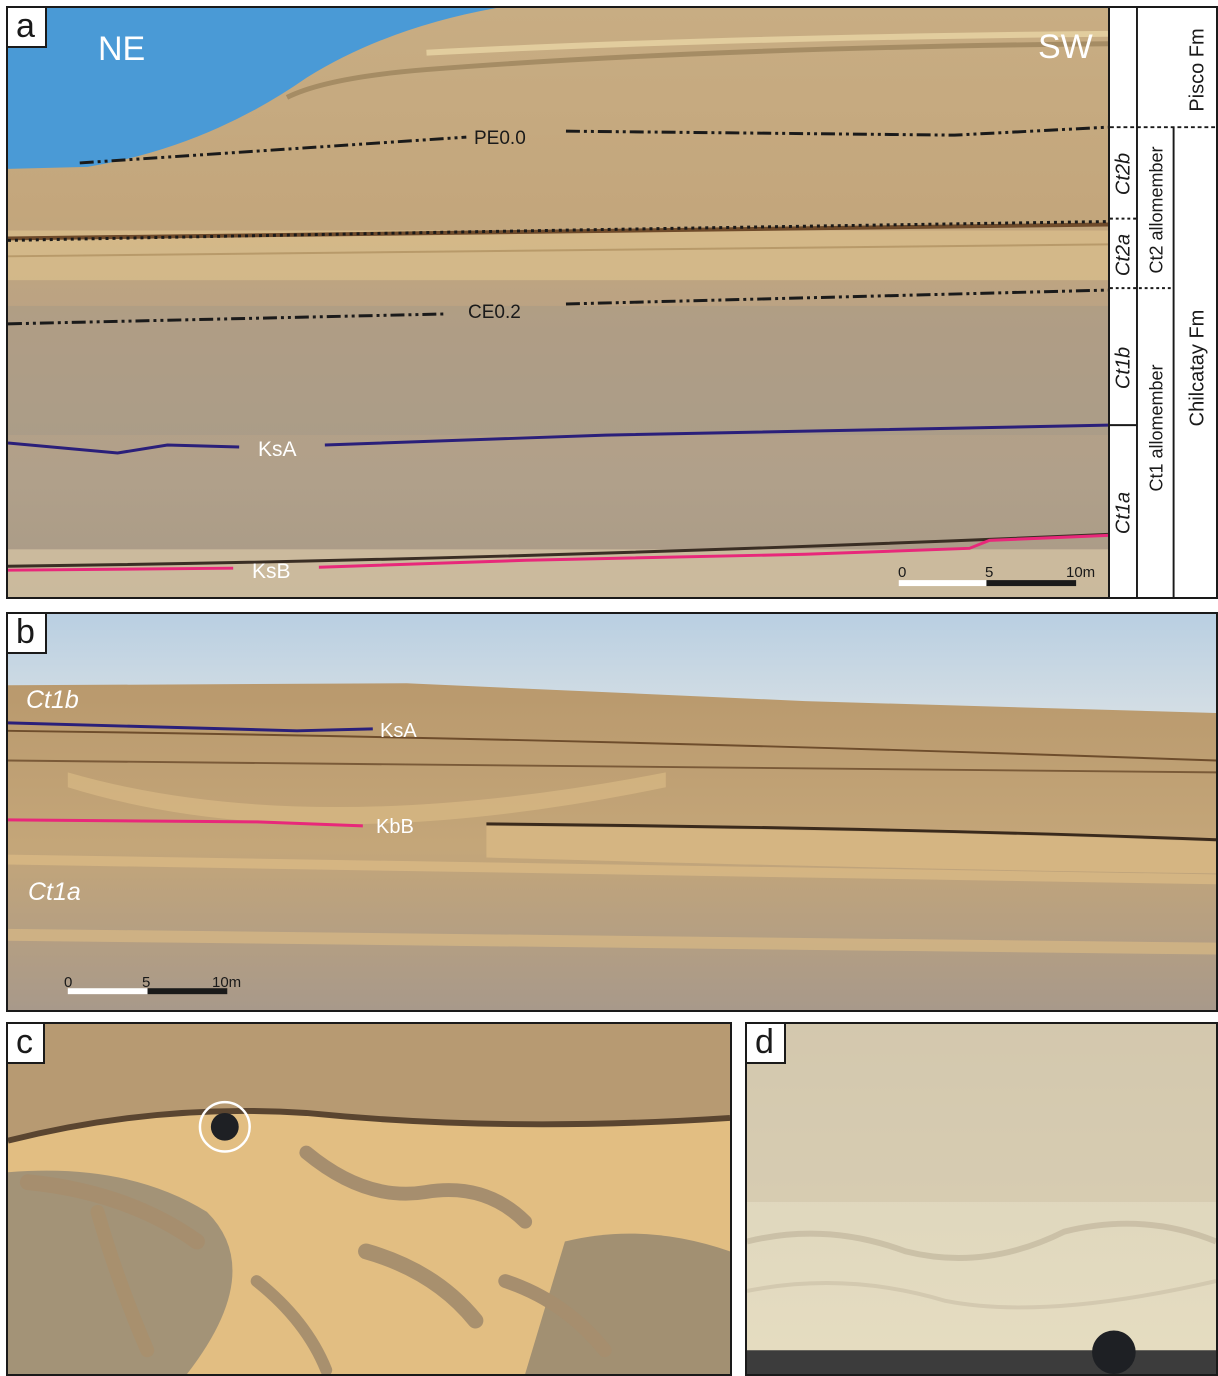  Describe the element at coordinates (187, 991) in the screenshot. I see `scale-bar-black-b` at that location.